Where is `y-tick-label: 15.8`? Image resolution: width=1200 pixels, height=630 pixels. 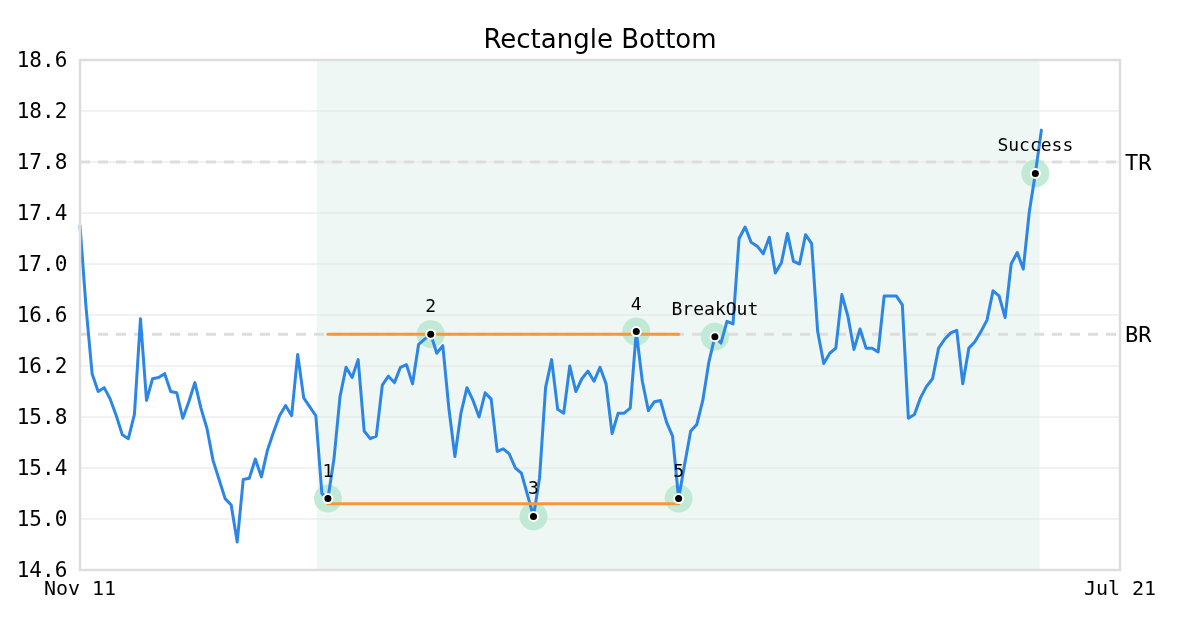 y-tick-label: 15.8 is located at coordinates (42, 417).